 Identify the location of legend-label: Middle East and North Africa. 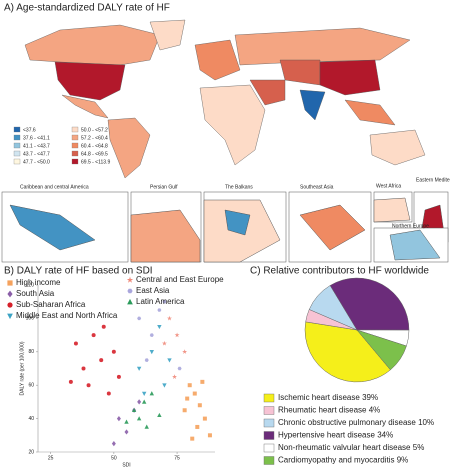
(67, 315).